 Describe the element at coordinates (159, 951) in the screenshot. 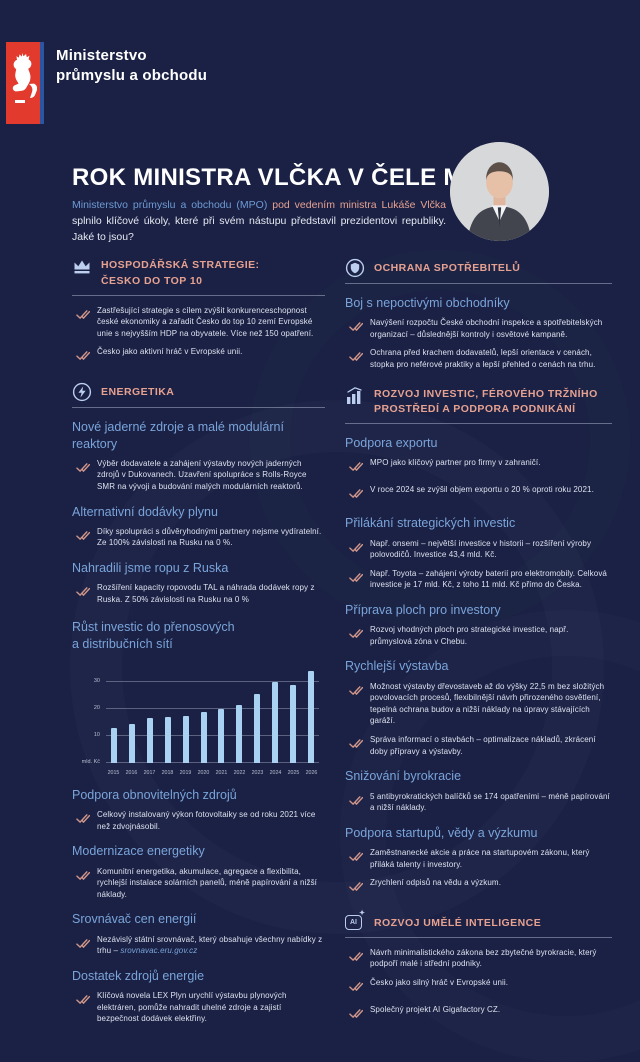

I see `comparator-link: srovnavac.eru.gov.cz` at that location.